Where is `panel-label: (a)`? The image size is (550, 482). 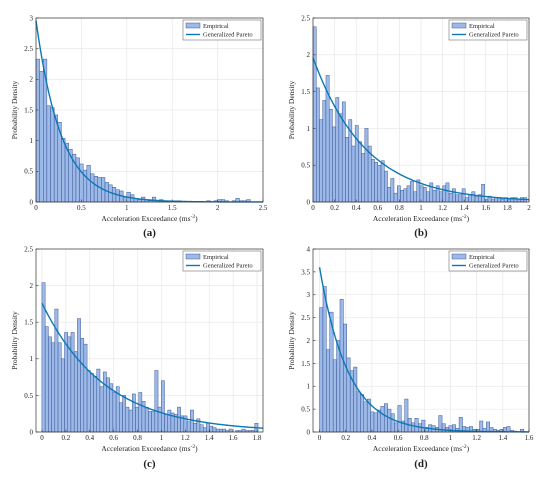
panel-label: (a) is located at coordinates (149, 233).